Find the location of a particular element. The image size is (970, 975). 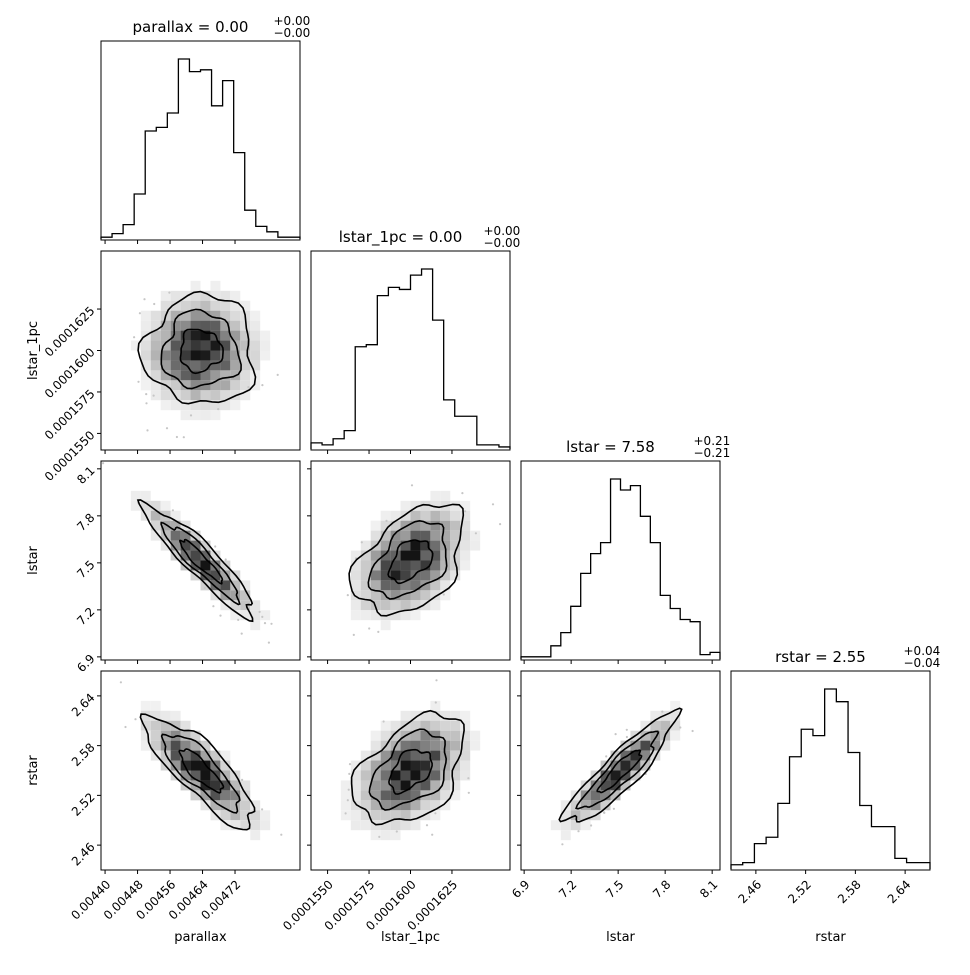

histogram-lstar_1pc is located at coordinates (410, 358).